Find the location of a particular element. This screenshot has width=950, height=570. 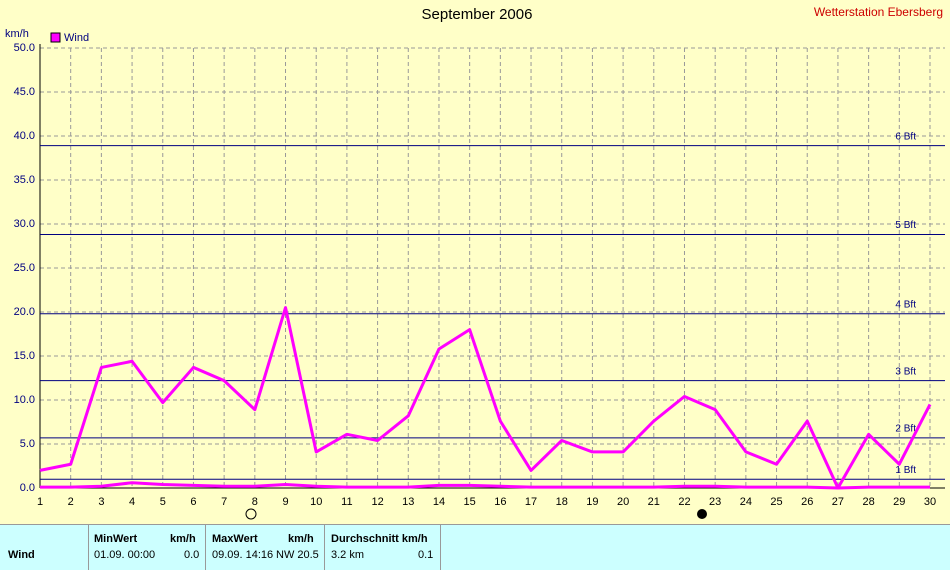

x-tick-label: 21 is located at coordinates (654, 502).